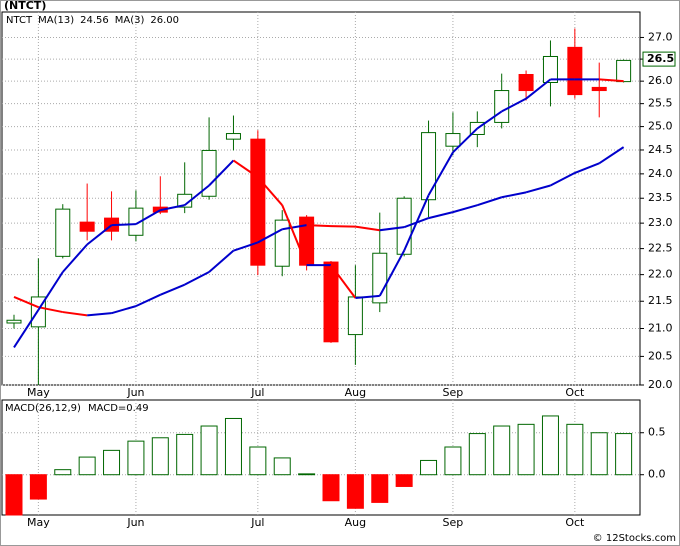 This screenshot has height=546, width=680. What do you see at coordinates (25, 6) in the screenshot?
I see `chart-title: (NTCT)` at bounding box center [25, 6].